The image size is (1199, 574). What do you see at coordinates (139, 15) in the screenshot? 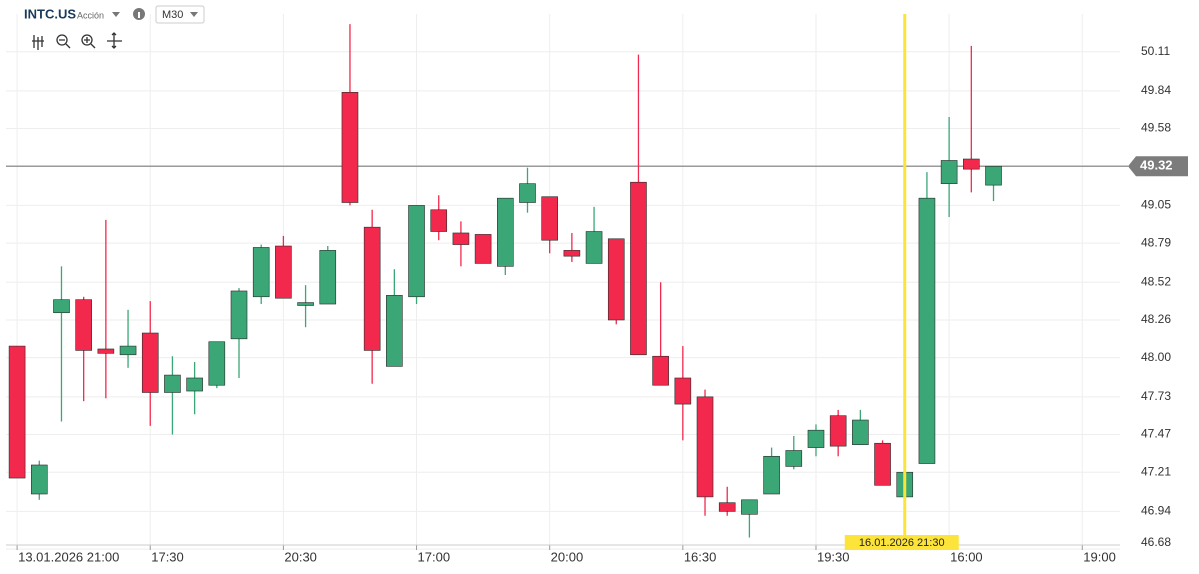
I see `info-icon-glyph` at bounding box center [139, 15].